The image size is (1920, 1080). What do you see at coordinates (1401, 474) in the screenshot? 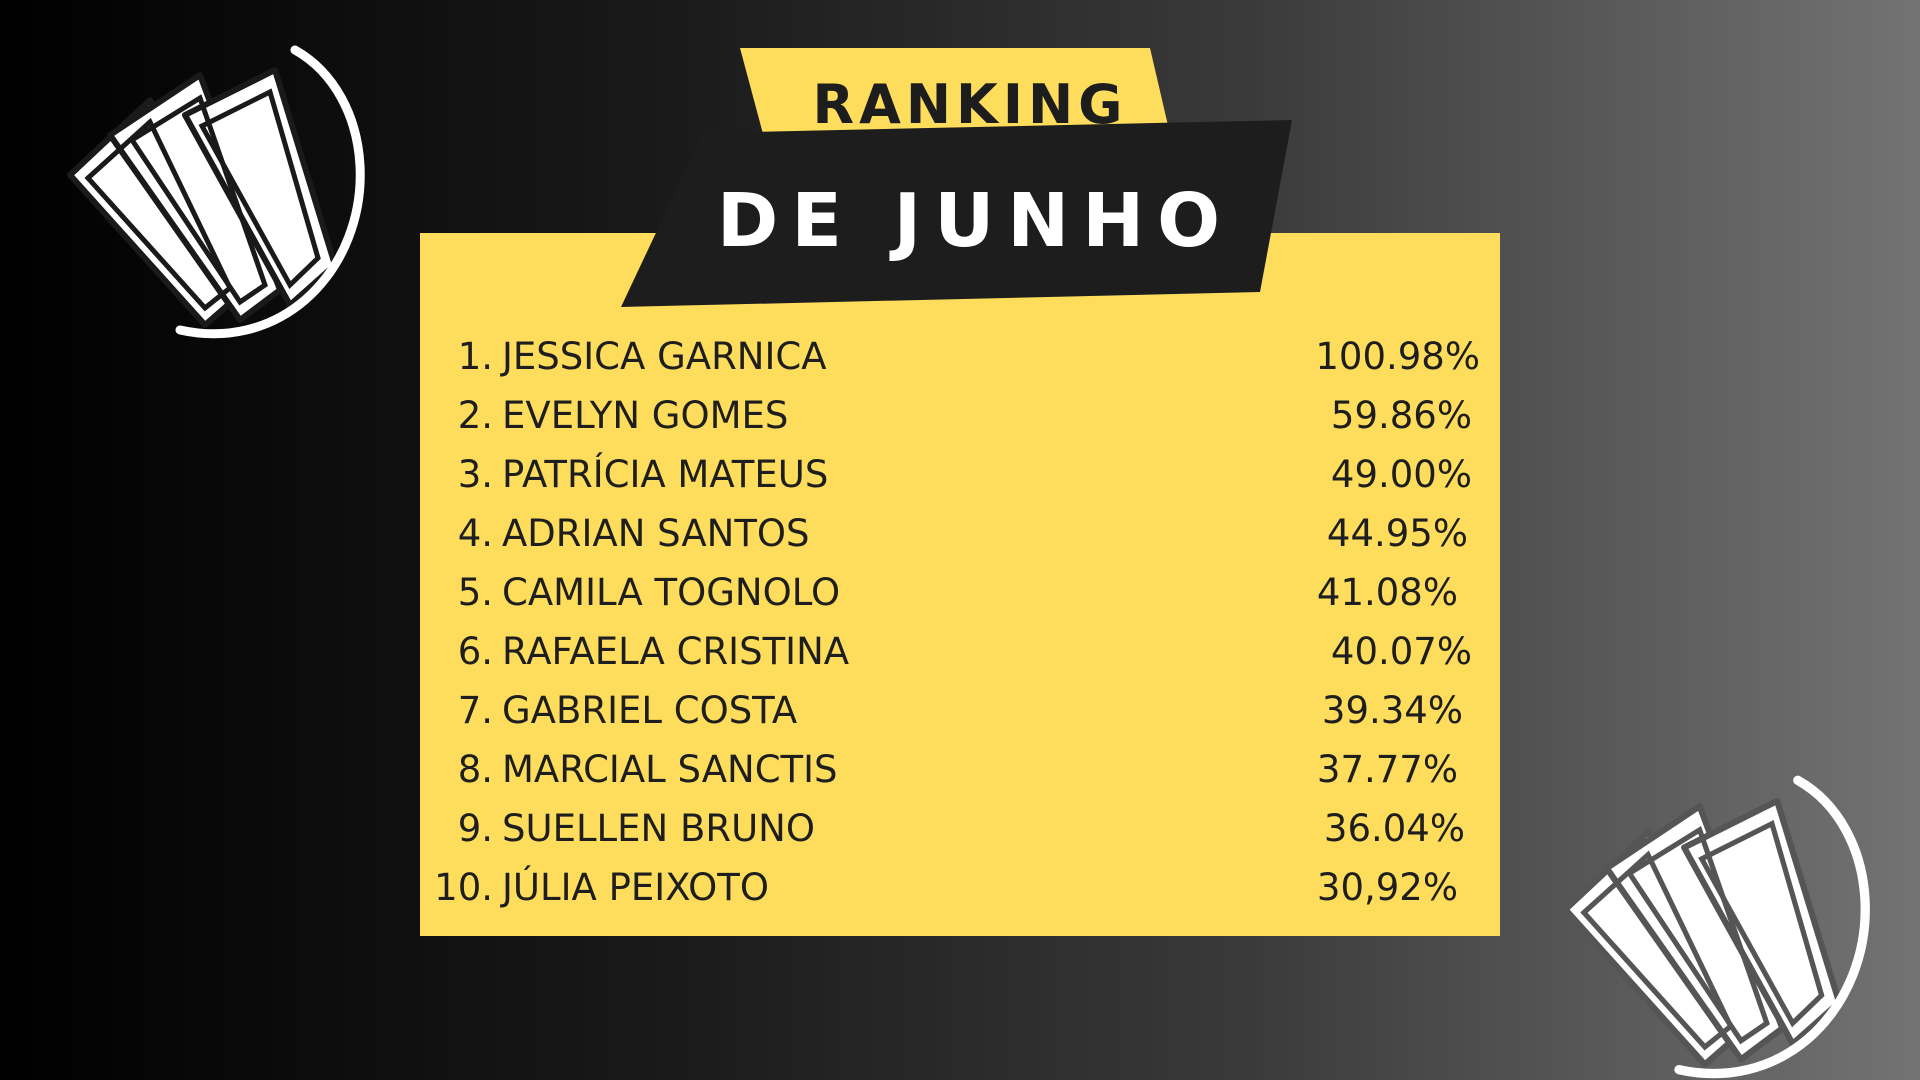
I see `percentage-value: 49.00%` at bounding box center [1401, 474].